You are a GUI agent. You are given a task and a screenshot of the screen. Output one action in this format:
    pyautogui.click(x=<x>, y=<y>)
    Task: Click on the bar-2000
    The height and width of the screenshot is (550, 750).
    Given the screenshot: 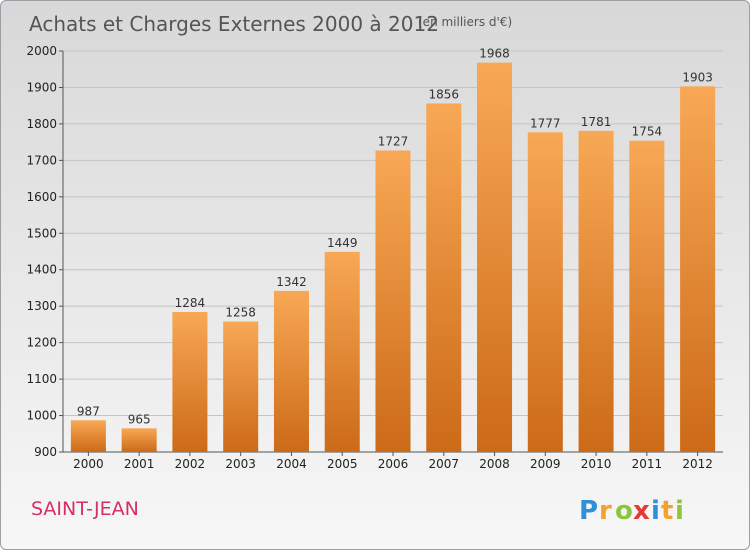 What is the action you would take?
    pyautogui.click(x=88, y=436)
    